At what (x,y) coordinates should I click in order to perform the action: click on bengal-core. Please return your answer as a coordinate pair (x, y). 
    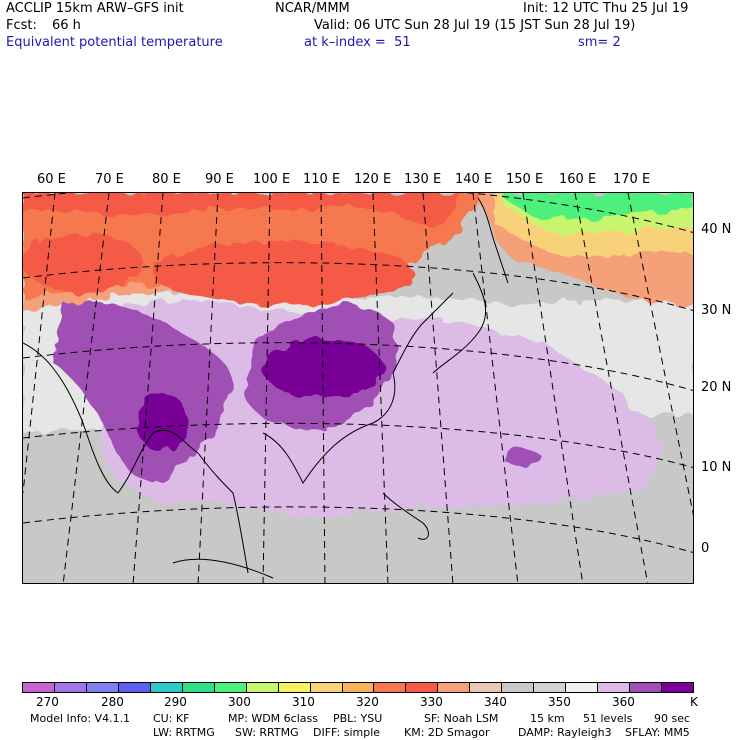
    Looking at the image, I should click on (163, 423).